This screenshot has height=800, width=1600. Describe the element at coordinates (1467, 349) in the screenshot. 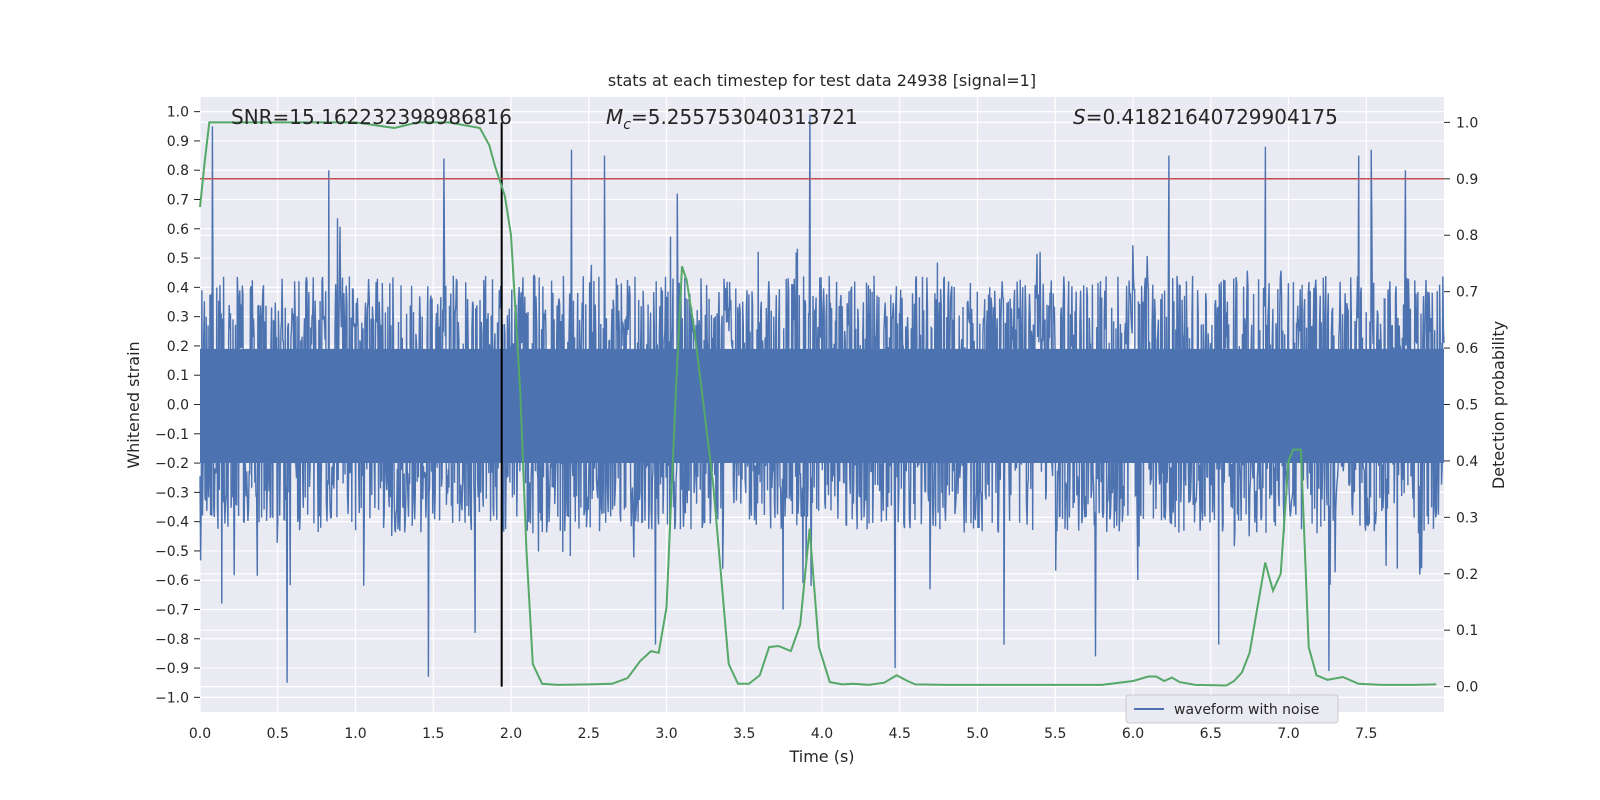

I see `y2-tick-label: 0.6` at that location.